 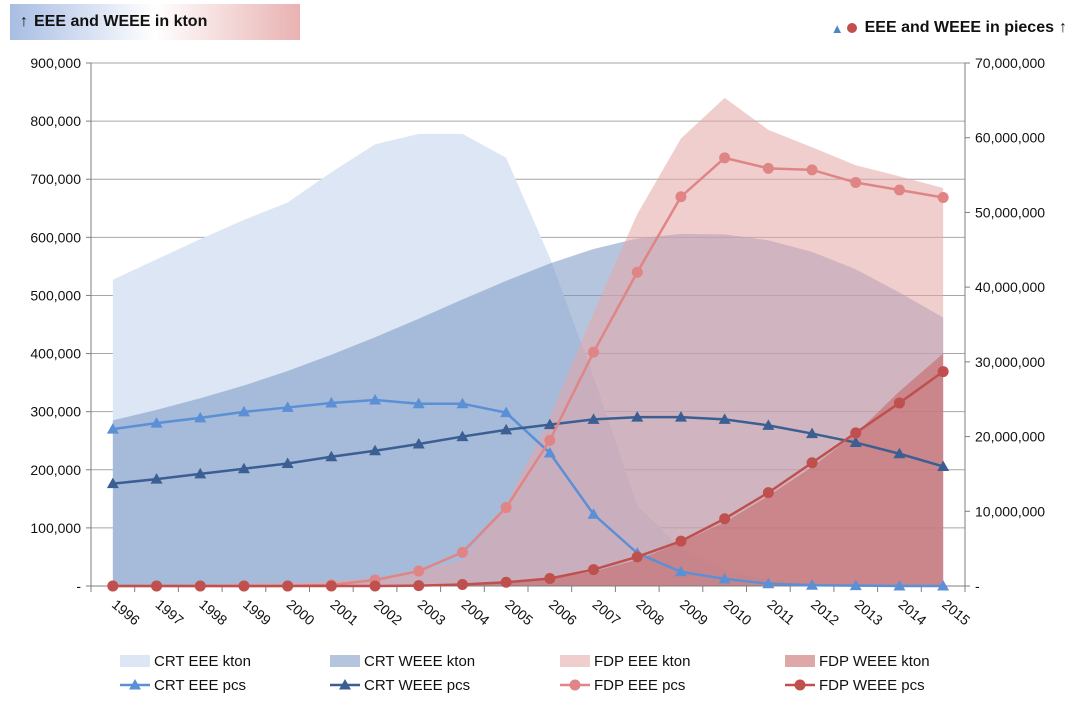 I want to click on x-tick-label: 2009, so click(x=694, y=612).